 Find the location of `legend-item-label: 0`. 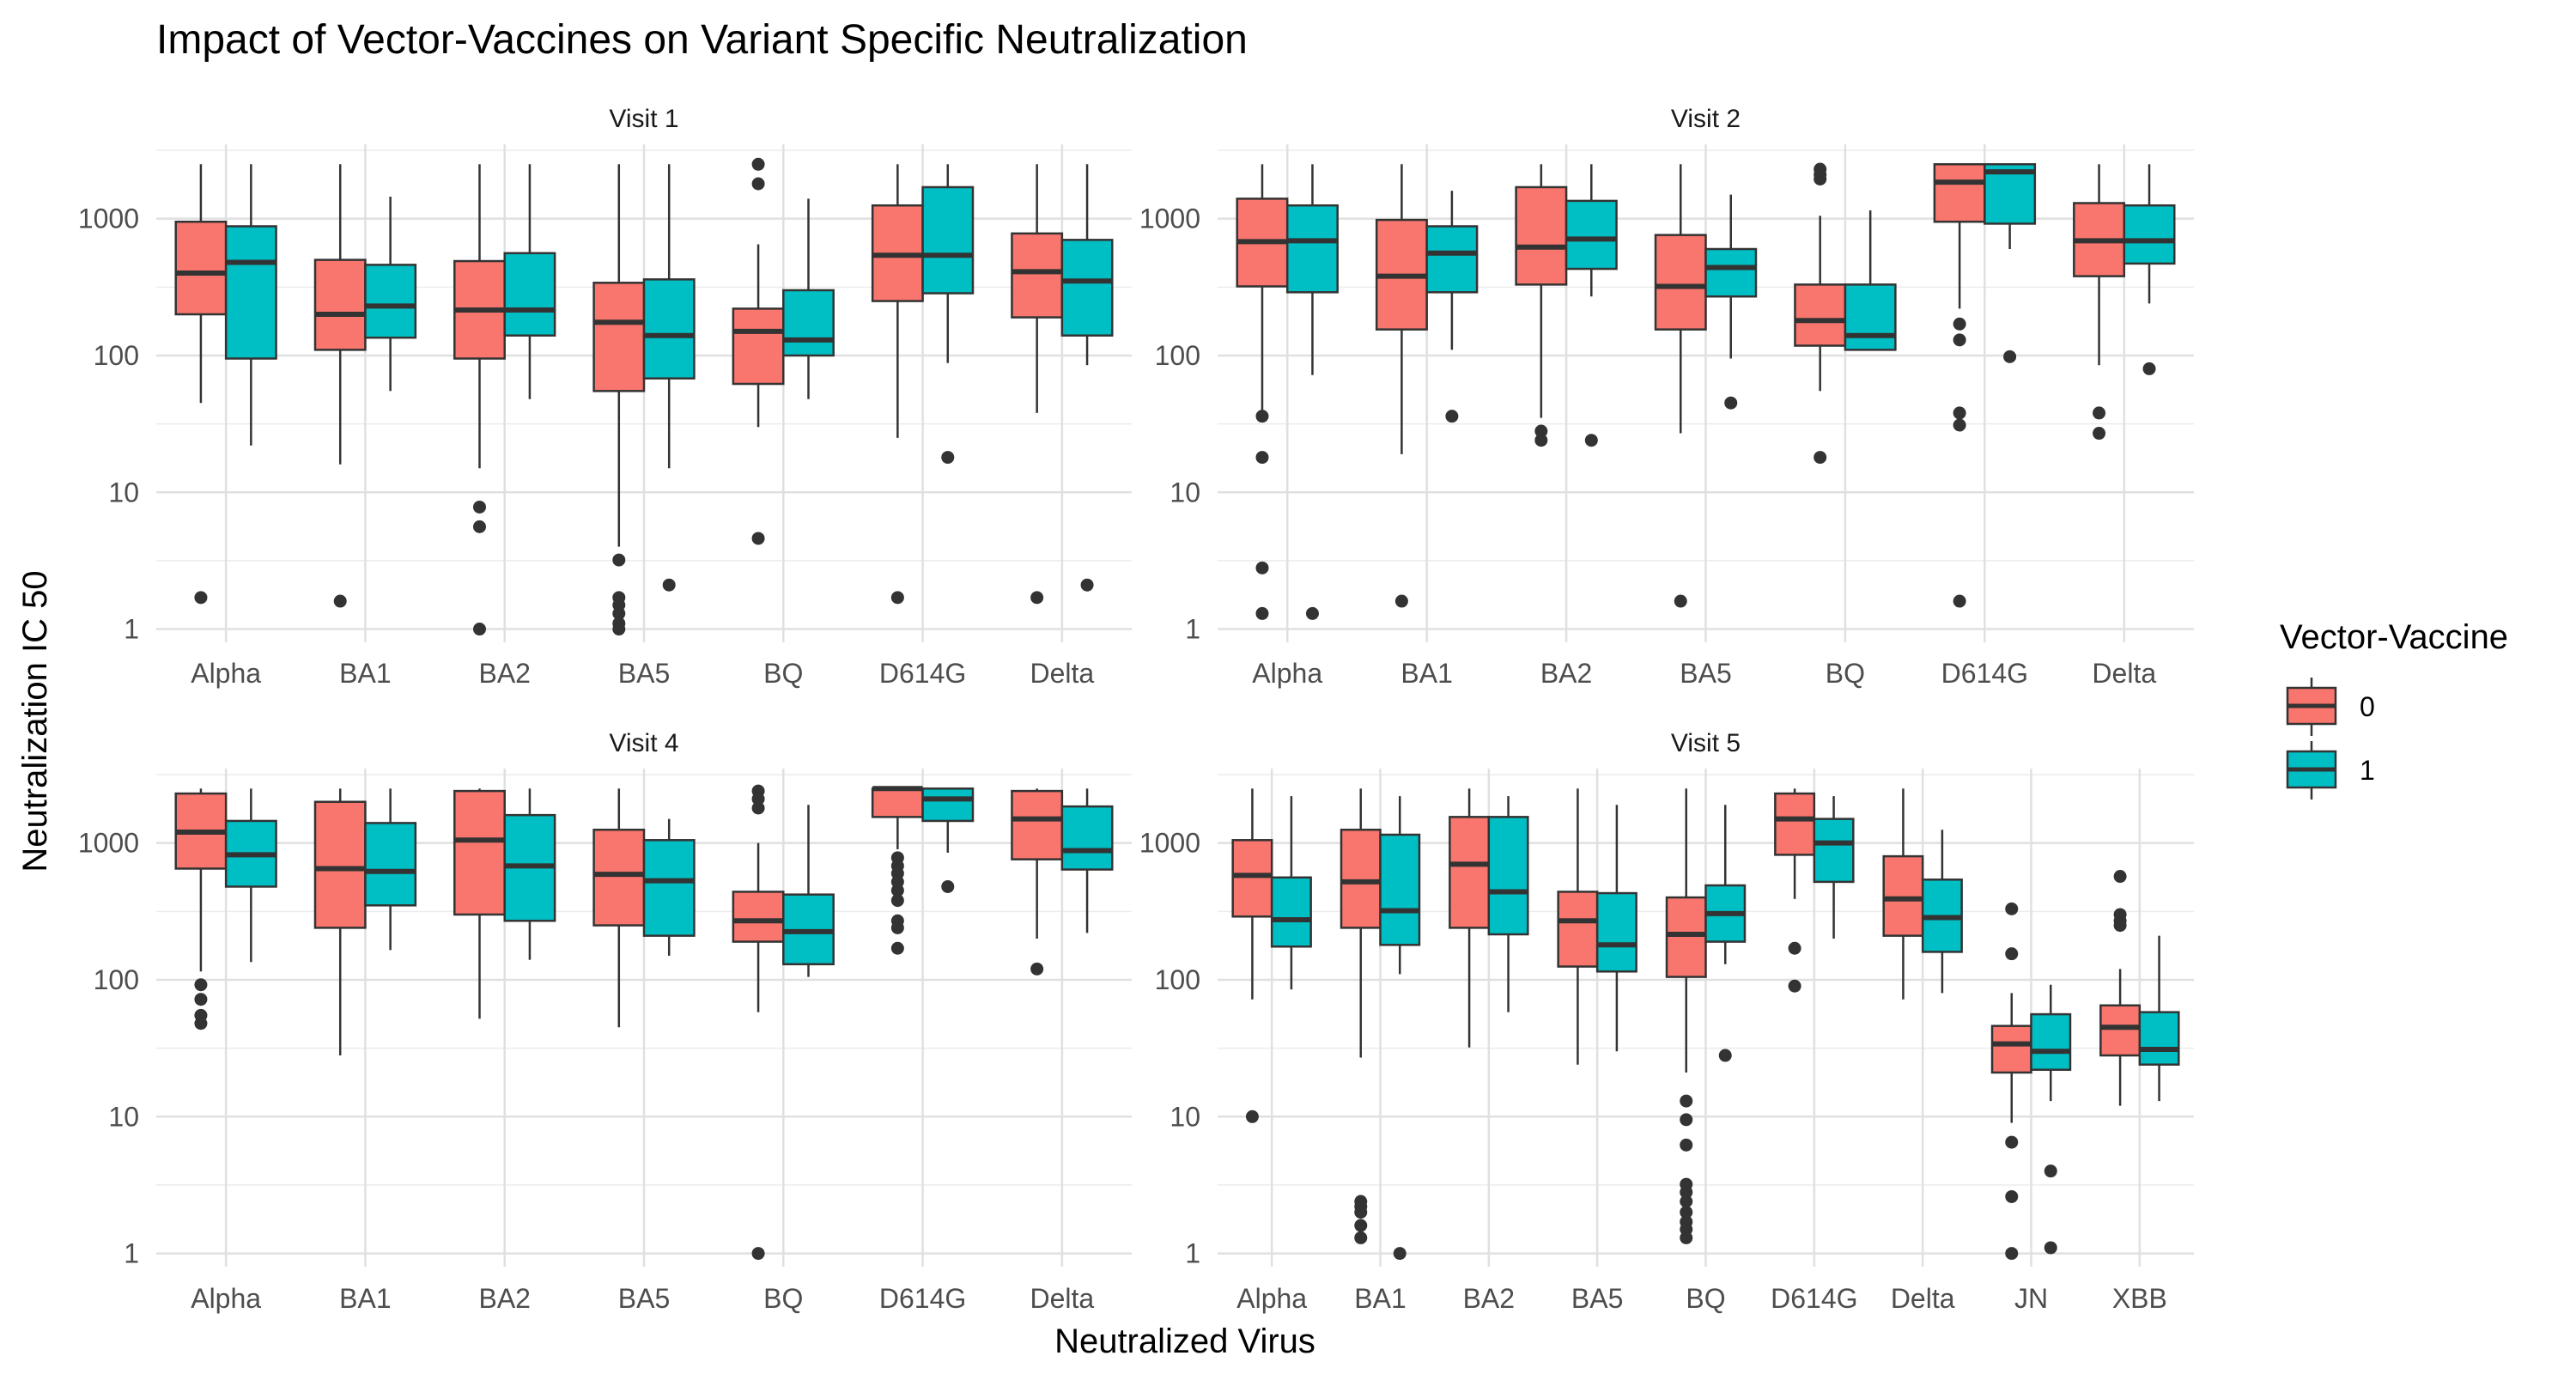

legend-item-label: 0 is located at coordinates (2368, 706).